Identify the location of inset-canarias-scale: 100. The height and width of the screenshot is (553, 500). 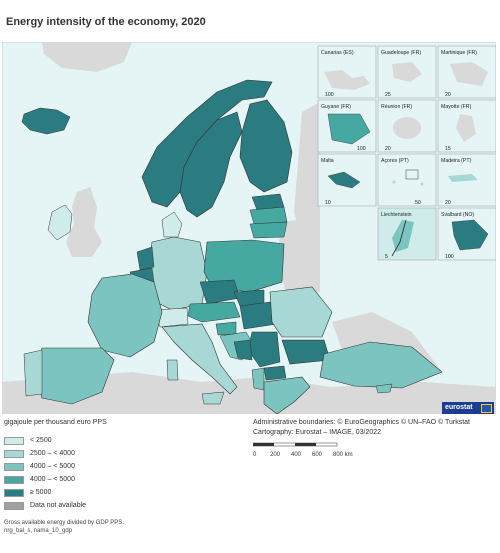
(329, 95).